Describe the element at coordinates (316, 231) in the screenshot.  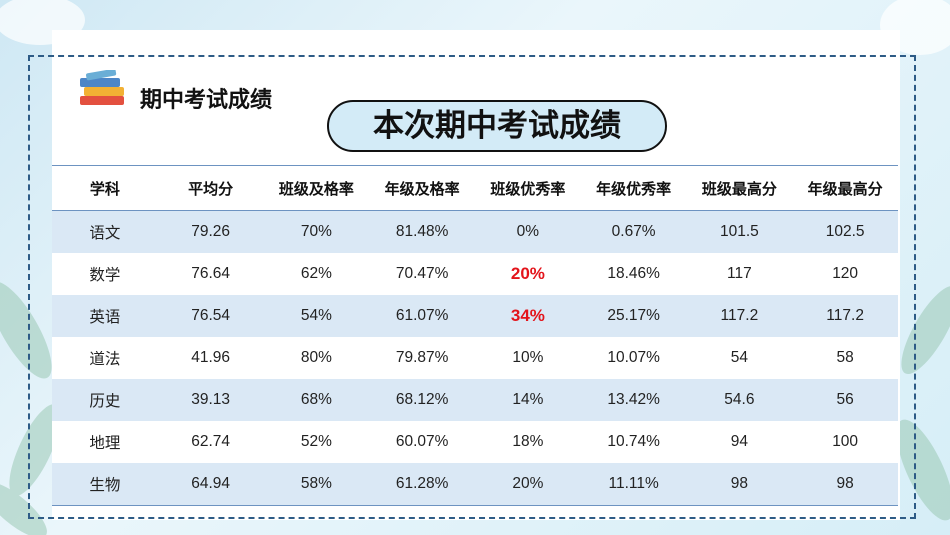
I see `table-cell: 70%` at that location.